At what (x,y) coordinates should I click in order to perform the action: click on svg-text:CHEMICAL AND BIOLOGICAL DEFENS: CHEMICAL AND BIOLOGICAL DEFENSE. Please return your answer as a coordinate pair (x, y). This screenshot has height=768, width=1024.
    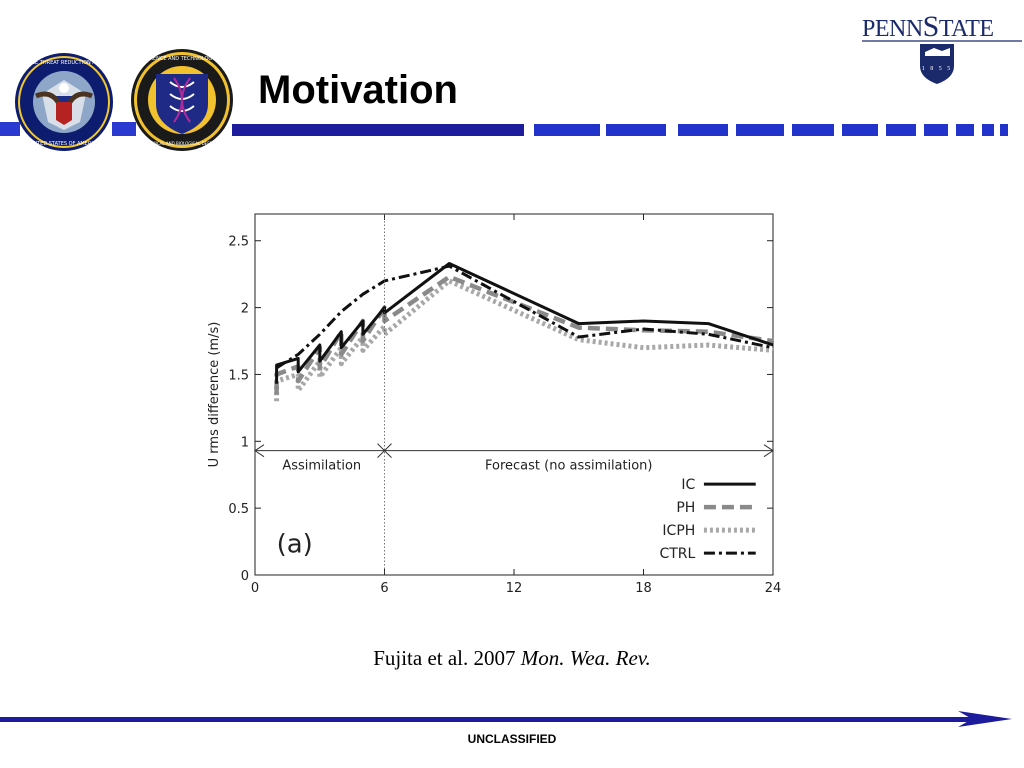
    Looking at the image, I should click on (182, 143).